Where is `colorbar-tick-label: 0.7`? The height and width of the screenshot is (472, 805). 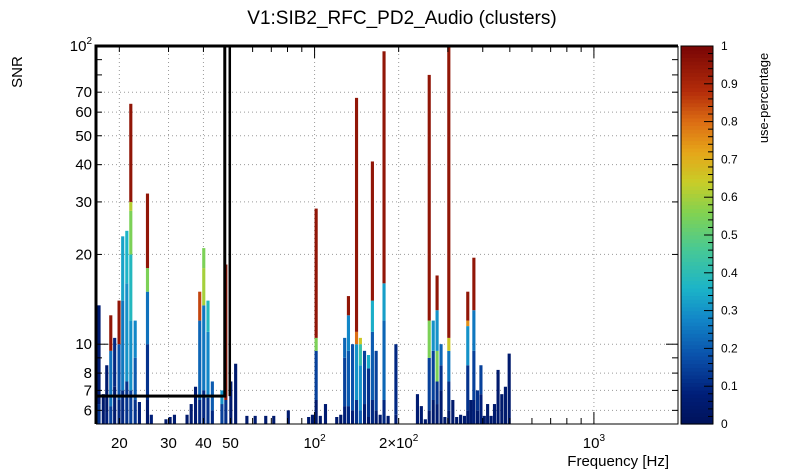 colorbar-tick-label: 0.7 is located at coordinates (729, 159).